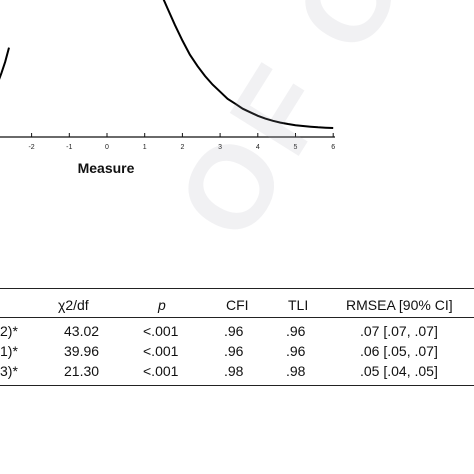 Image resolution: width=474 pixels, height=474 pixels. Describe the element at coordinates (82, 371) in the screenshot. I see `cell-chi-df: 21.30` at that location.